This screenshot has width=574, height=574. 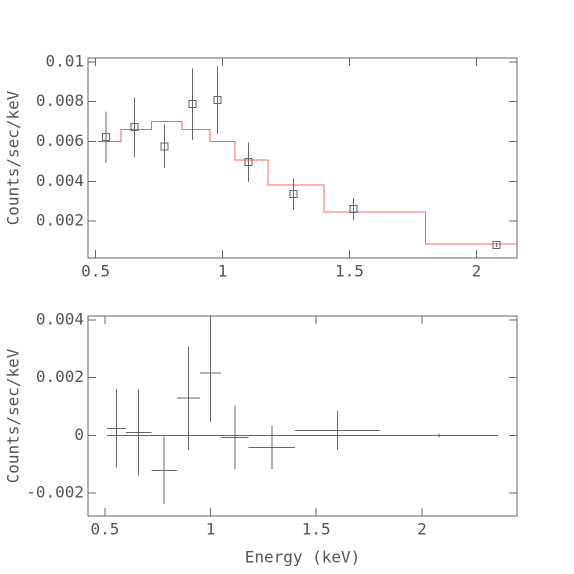 What do you see at coordinates (55, 491) in the screenshot?
I see `y-tick-label: -0.002` at bounding box center [55, 491].